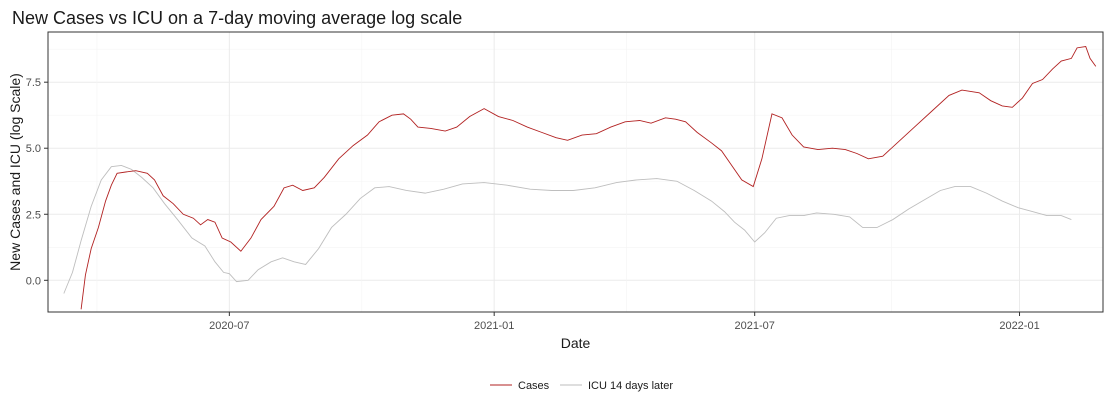  Describe the element at coordinates (755, 326) in the screenshot. I see `x-tick-label: 2021-07` at that location.